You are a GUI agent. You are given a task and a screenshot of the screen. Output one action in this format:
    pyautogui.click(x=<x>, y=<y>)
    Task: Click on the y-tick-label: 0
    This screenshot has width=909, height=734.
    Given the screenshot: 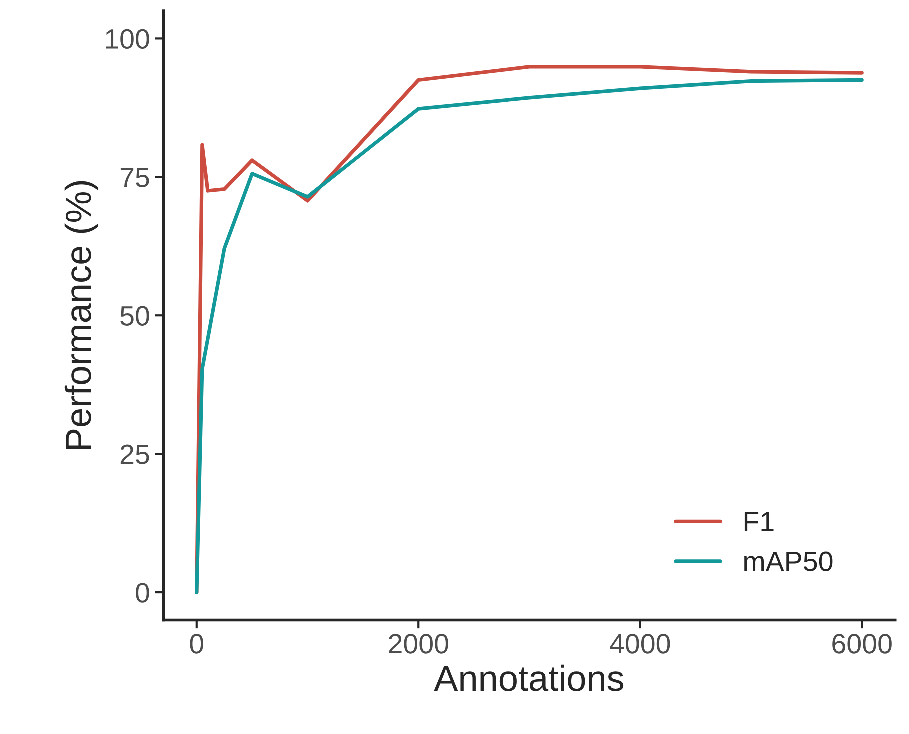 What is the action you would take?
    pyautogui.click(x=143, y=593)
    